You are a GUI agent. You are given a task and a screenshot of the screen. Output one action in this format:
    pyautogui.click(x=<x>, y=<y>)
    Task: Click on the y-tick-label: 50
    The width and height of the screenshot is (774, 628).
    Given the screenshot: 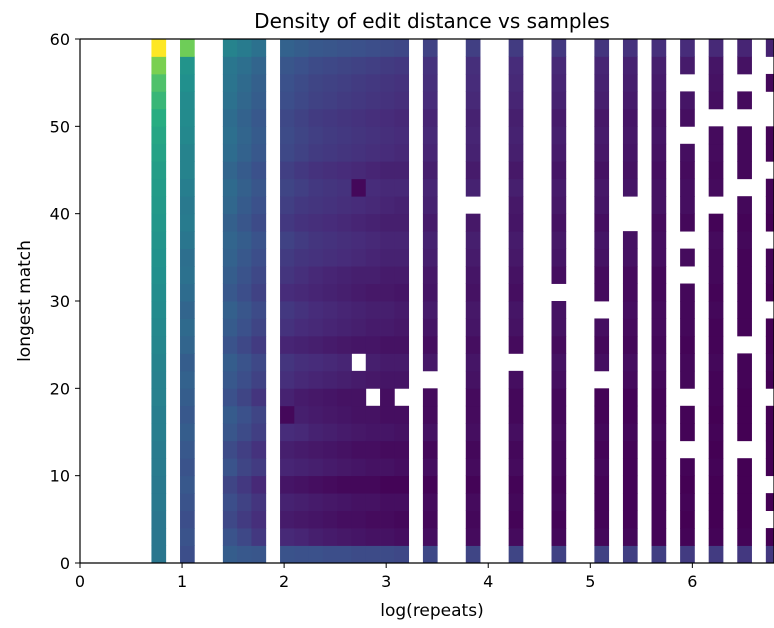 What is the action you would take?
    pyautogui.click(x=60, y=126)
    